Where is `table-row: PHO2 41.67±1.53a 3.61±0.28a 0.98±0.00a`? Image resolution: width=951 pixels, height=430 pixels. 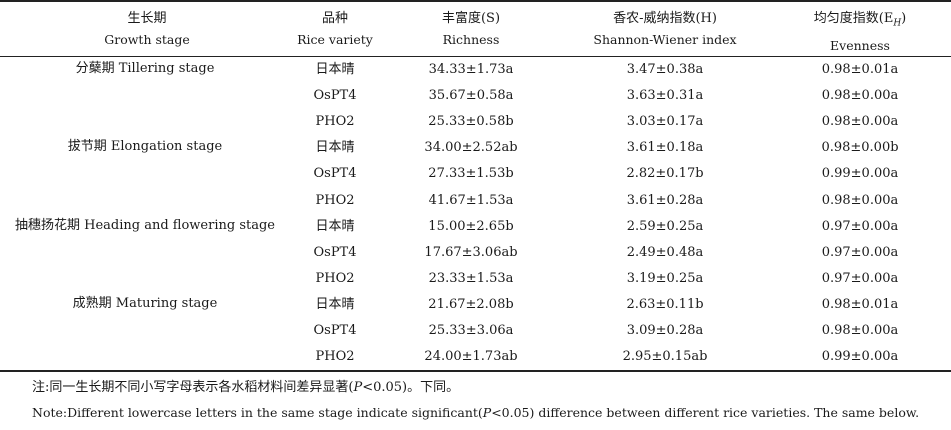
table-row: PHO2 41.67±1.53a 3.61±0.28a 0.98±0.00a is located at coordinates (475, 201).